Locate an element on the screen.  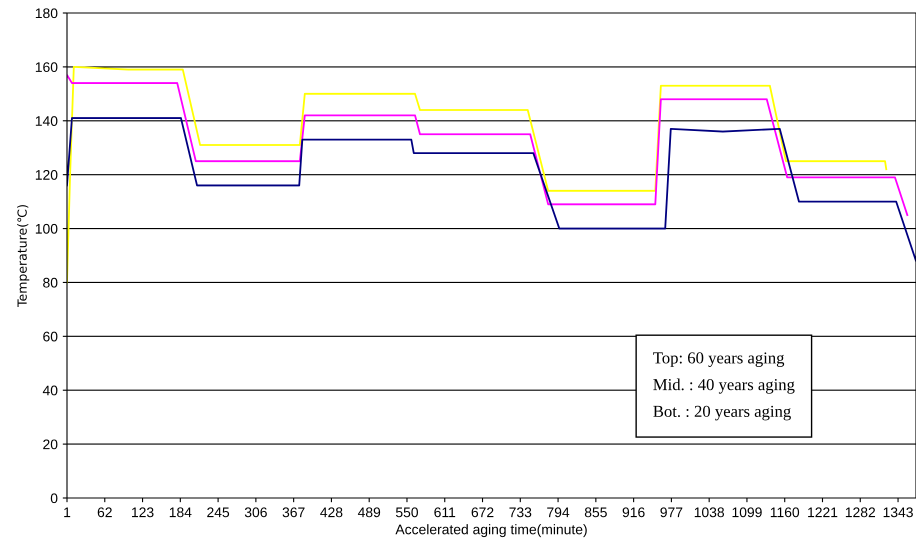
y-tick-label: 160 is located at coordinates (47, 67).